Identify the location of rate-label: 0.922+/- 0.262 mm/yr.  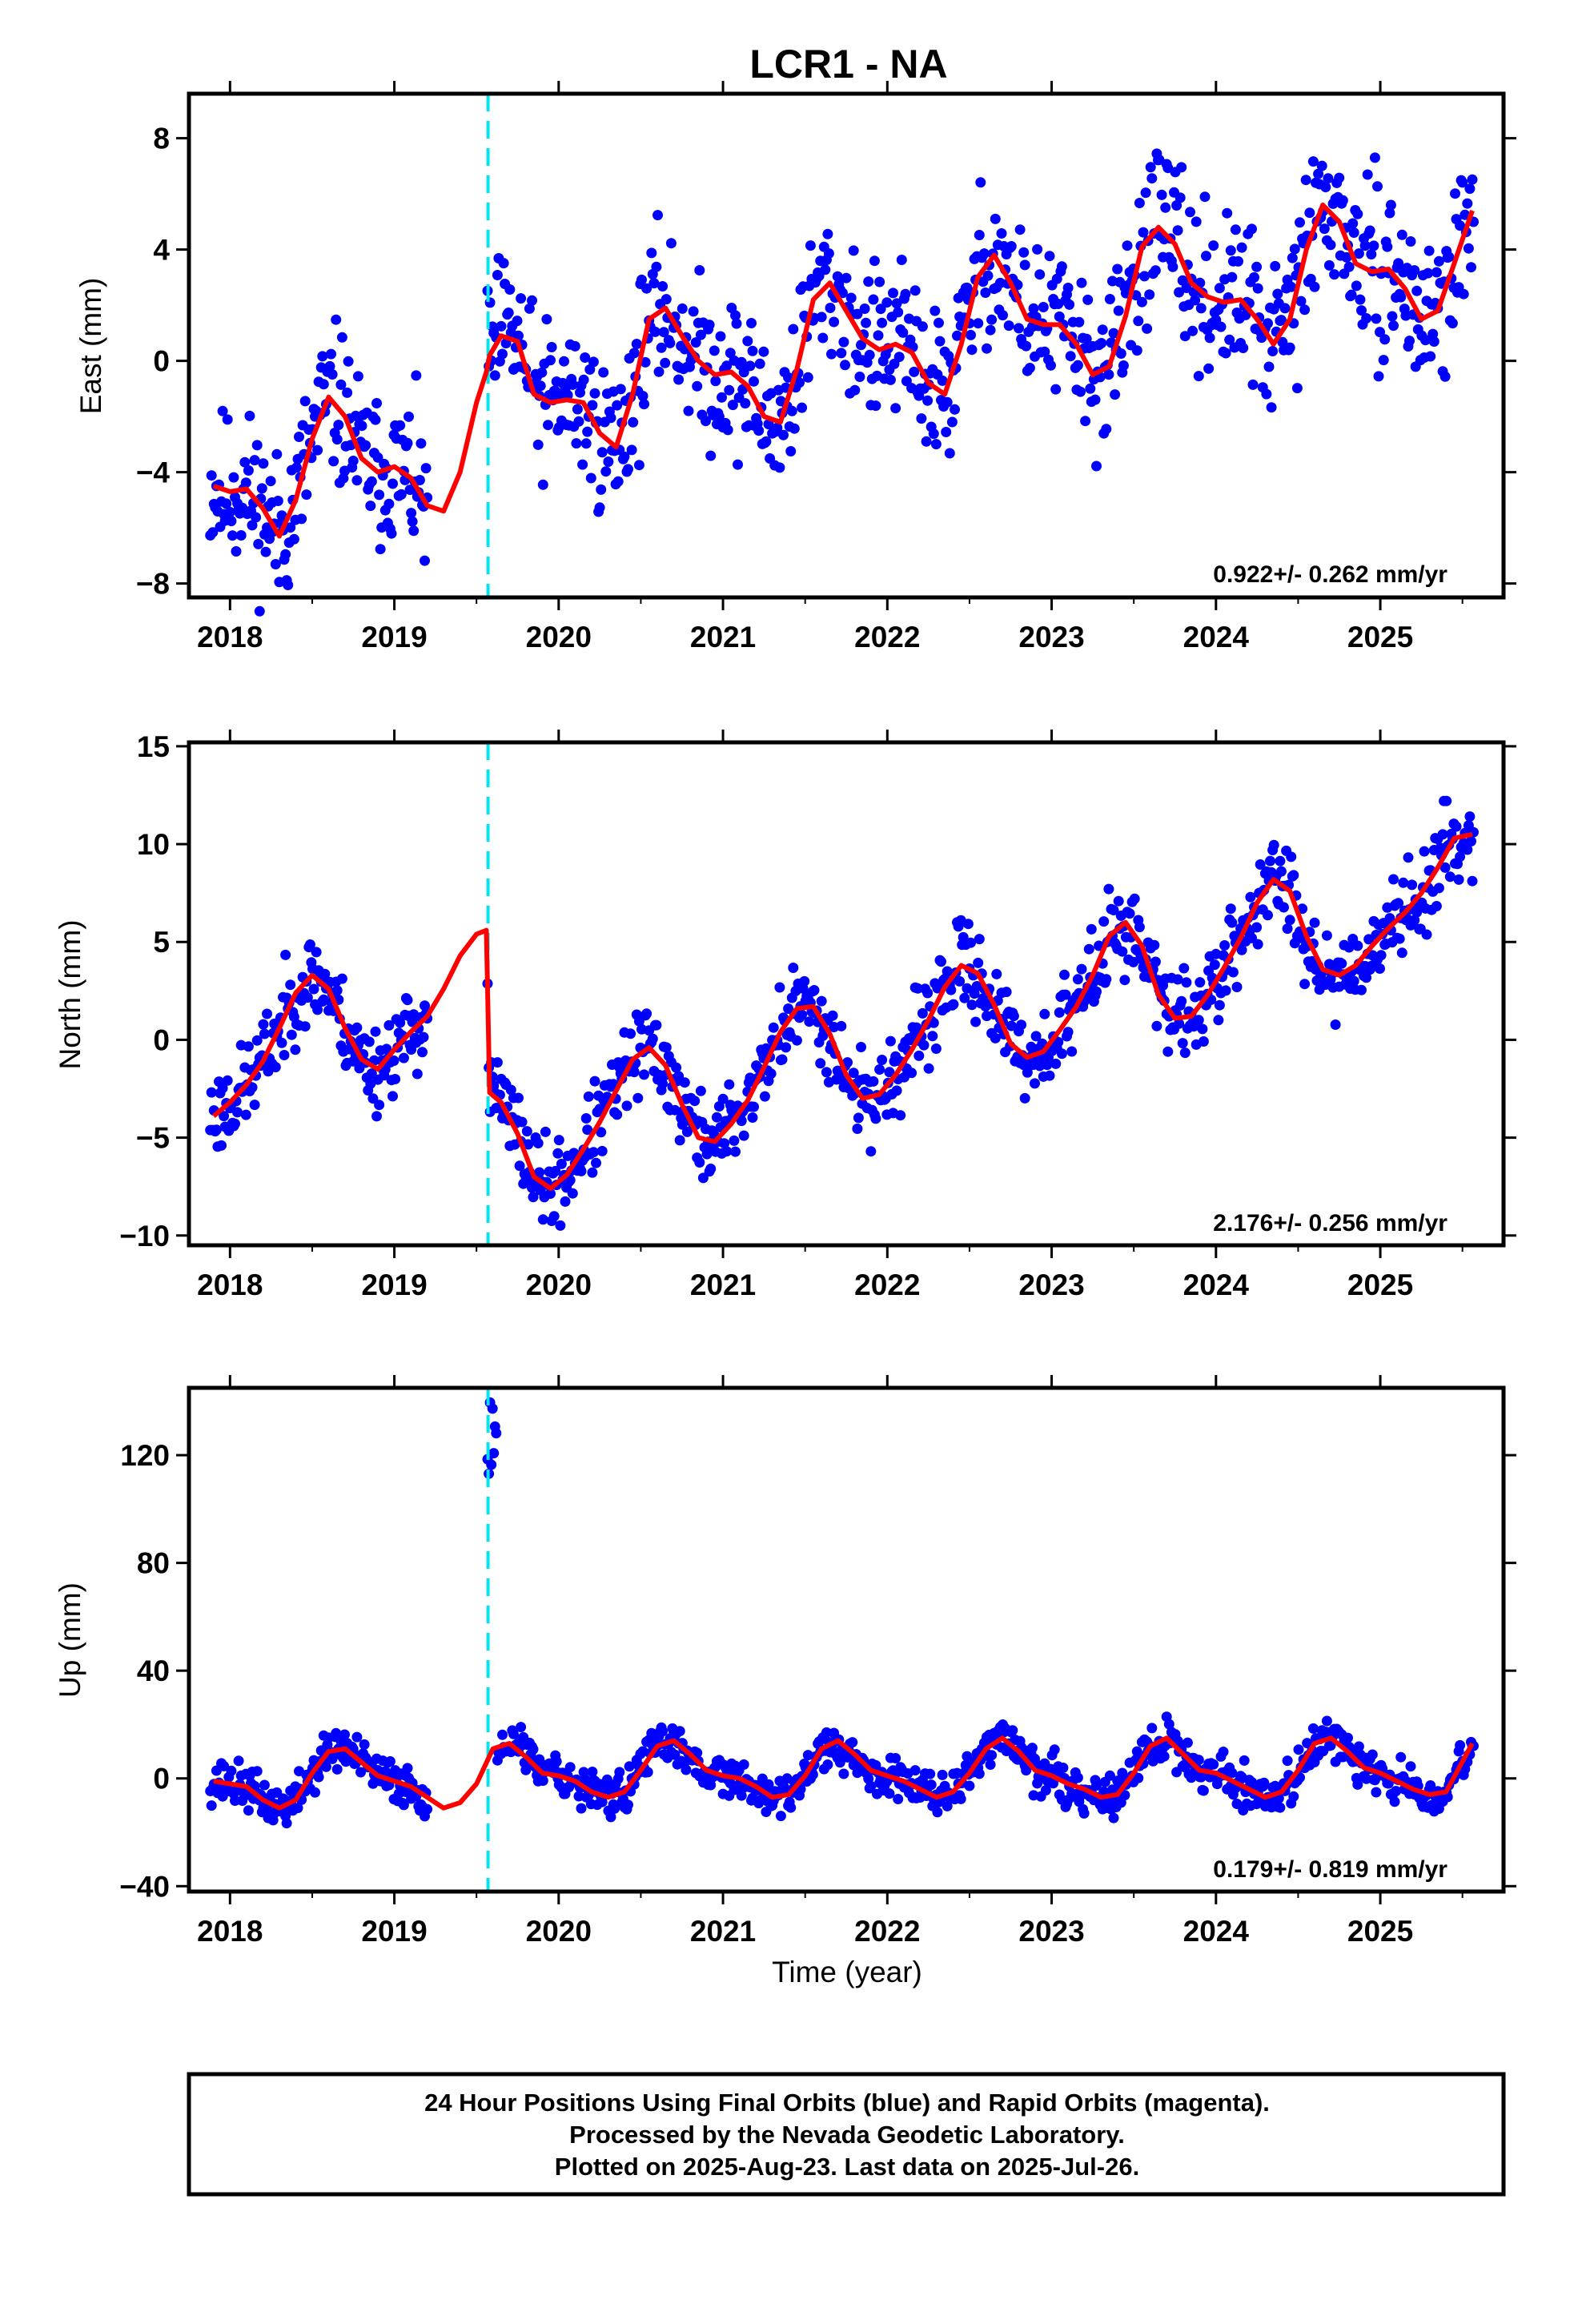
(1330, 574).